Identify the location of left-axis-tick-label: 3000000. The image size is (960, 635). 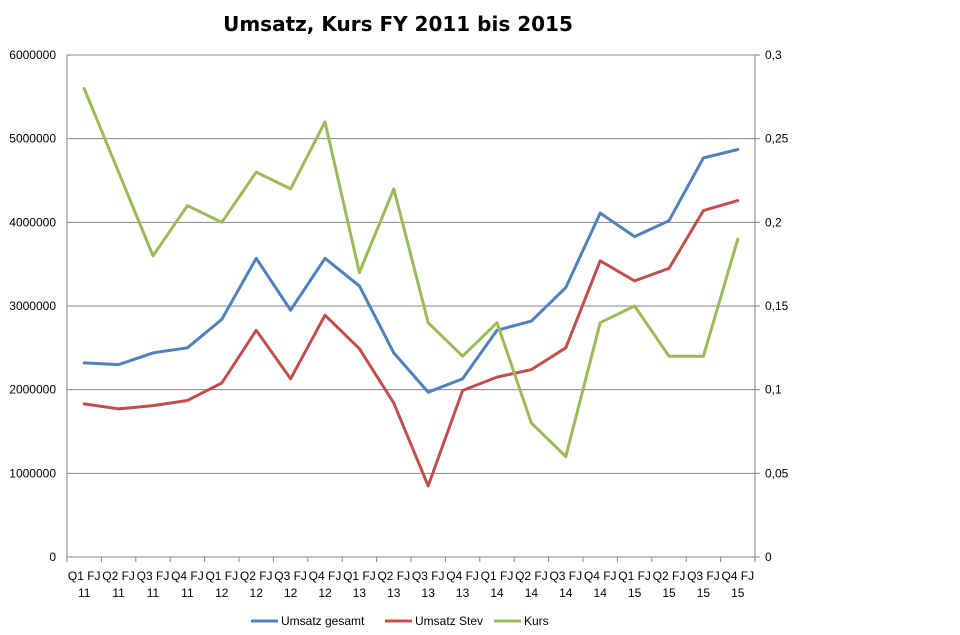
(32, 306).